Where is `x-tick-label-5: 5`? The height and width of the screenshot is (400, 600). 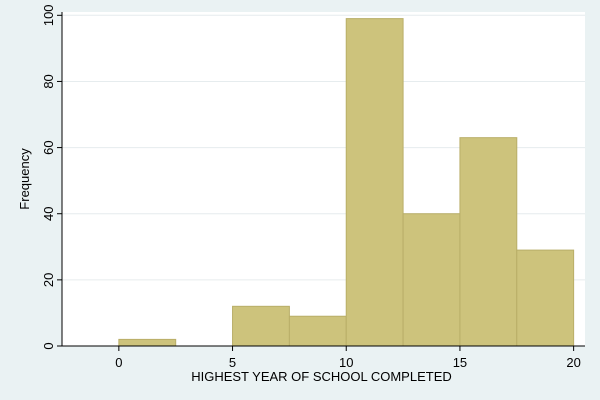 x-tick-label-5: 5 is located at coordinates (232, 362).